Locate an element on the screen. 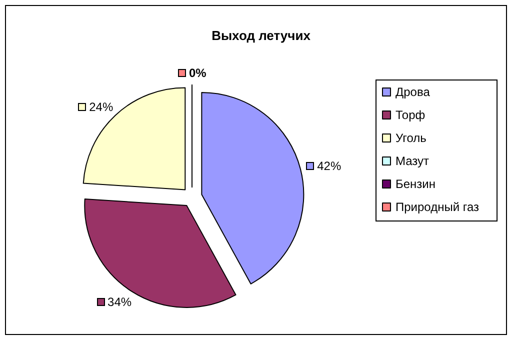 This screenshot has width=512, height=340. data-label: 24% is located at coordinates (101, 106).